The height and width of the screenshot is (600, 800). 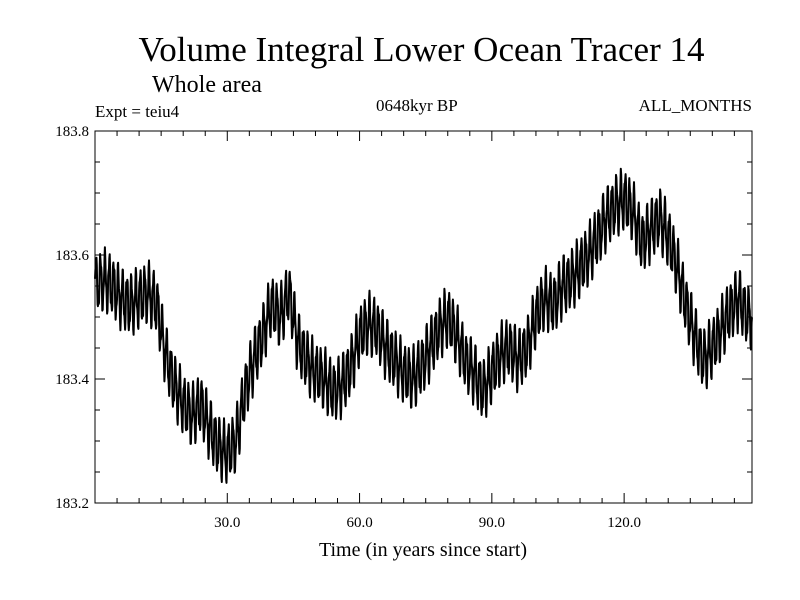 I want to click on x-axis-label: Time (in years since start), so click(x=423, y=550).